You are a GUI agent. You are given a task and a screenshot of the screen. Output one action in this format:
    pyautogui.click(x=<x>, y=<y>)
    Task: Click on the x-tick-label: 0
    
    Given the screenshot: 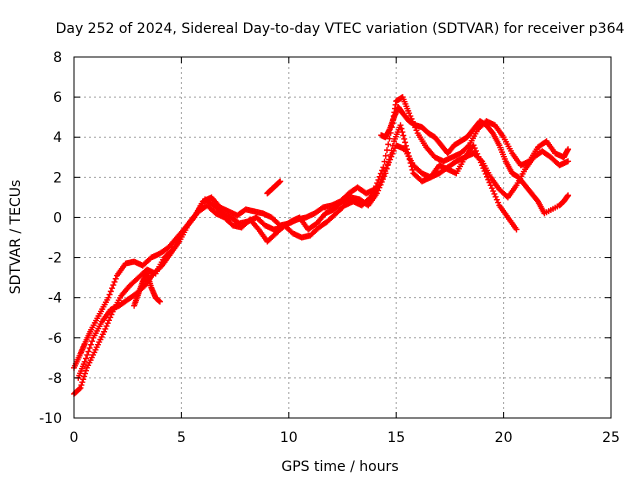 What is the action you would take?
    pyautogui.click(x=74, y=438)
    